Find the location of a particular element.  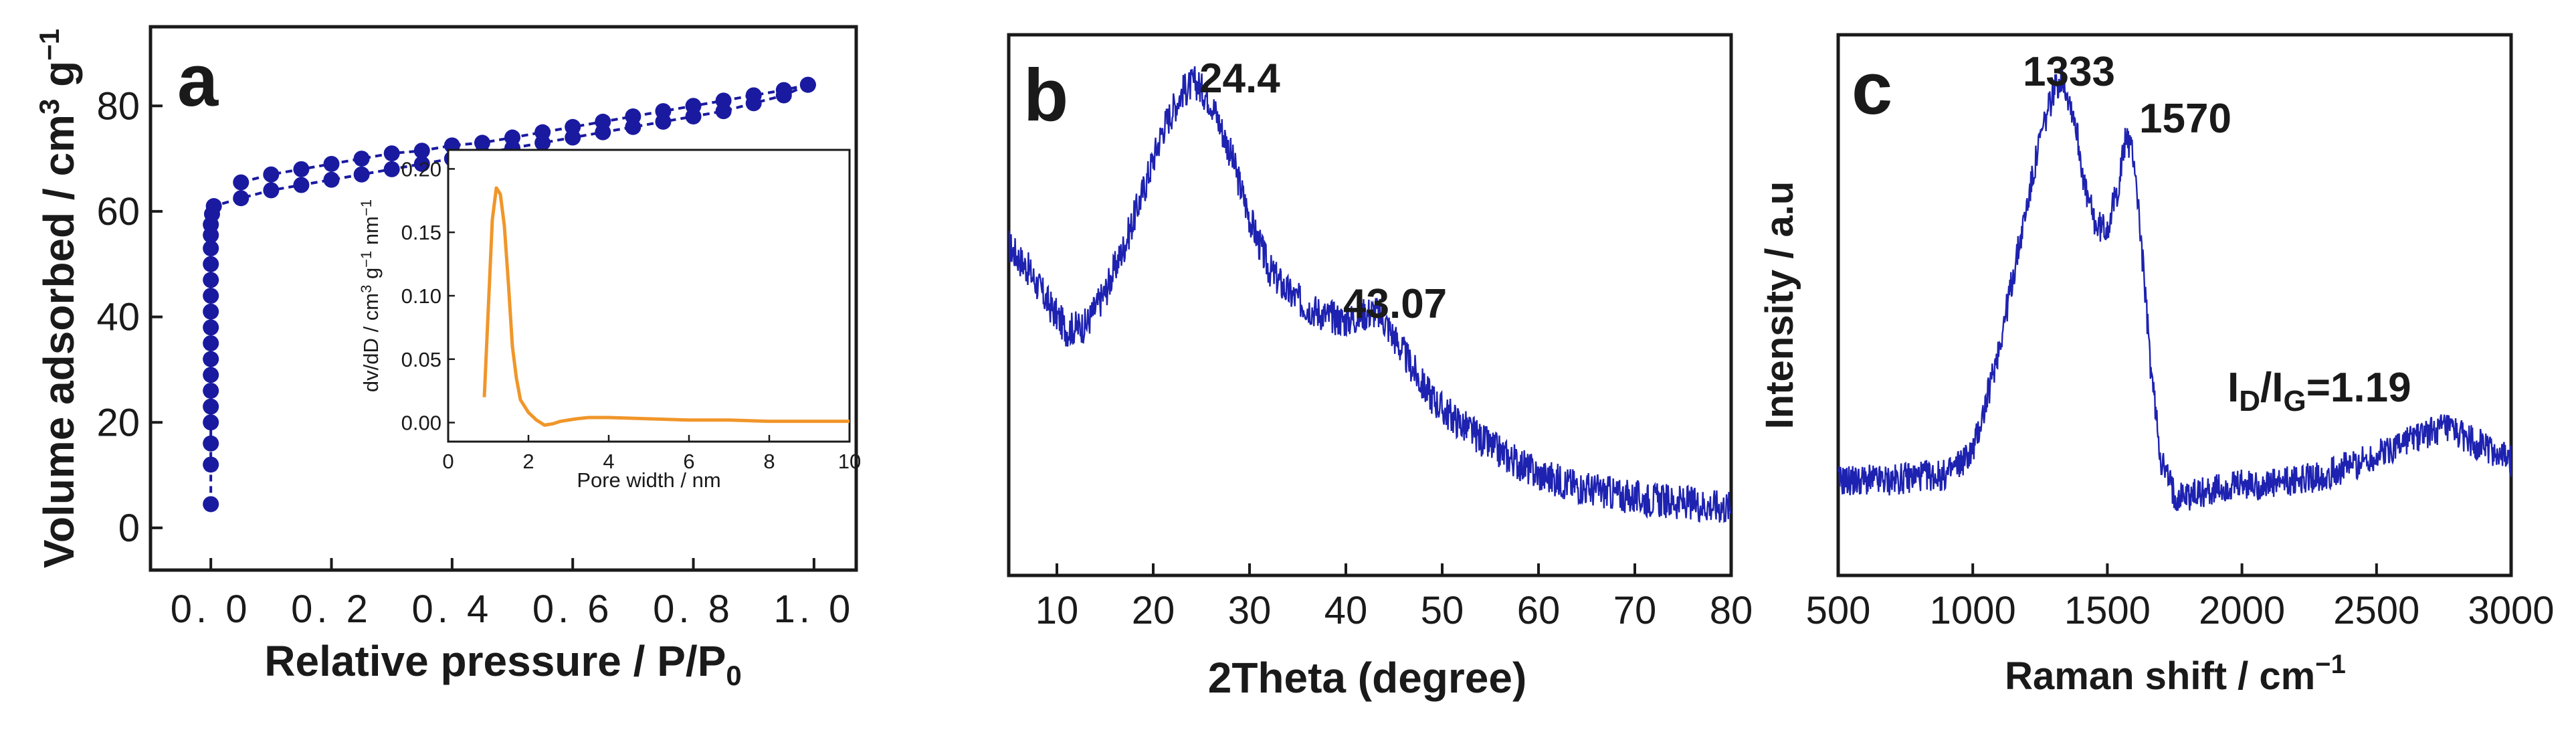

inset-ytick-label: 0.10 is located at coordinates (421, 296).